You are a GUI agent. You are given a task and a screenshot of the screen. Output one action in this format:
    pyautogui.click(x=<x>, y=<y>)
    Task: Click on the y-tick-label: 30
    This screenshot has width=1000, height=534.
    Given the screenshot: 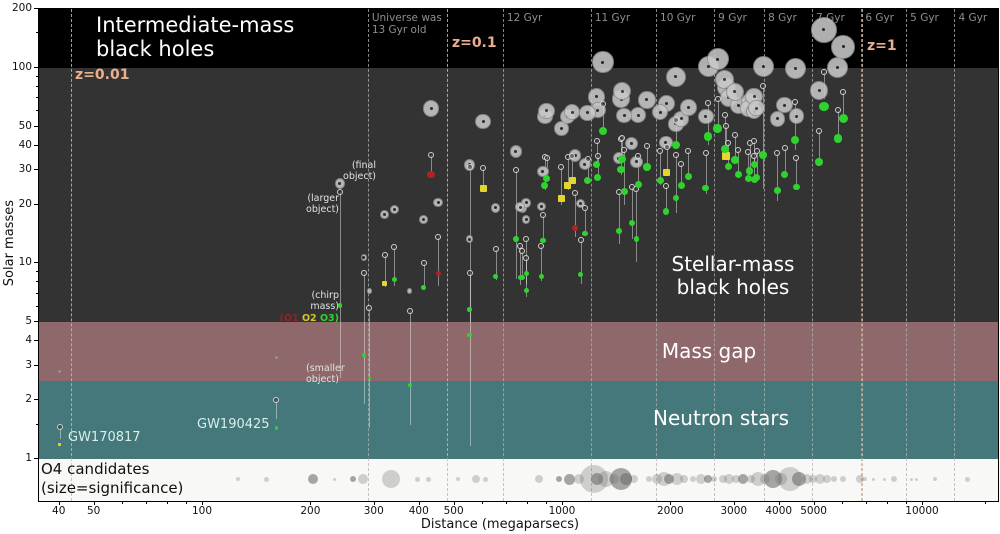 What is the action you would take?
    pyautogui.click(x=25, y=169)
    